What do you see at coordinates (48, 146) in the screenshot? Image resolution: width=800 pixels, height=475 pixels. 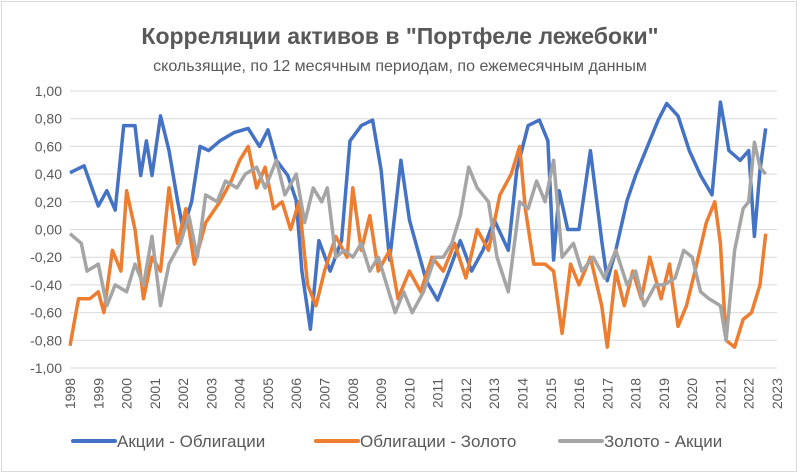 I see `y-tick-label: 0,60` at bounding box center [48, 146].